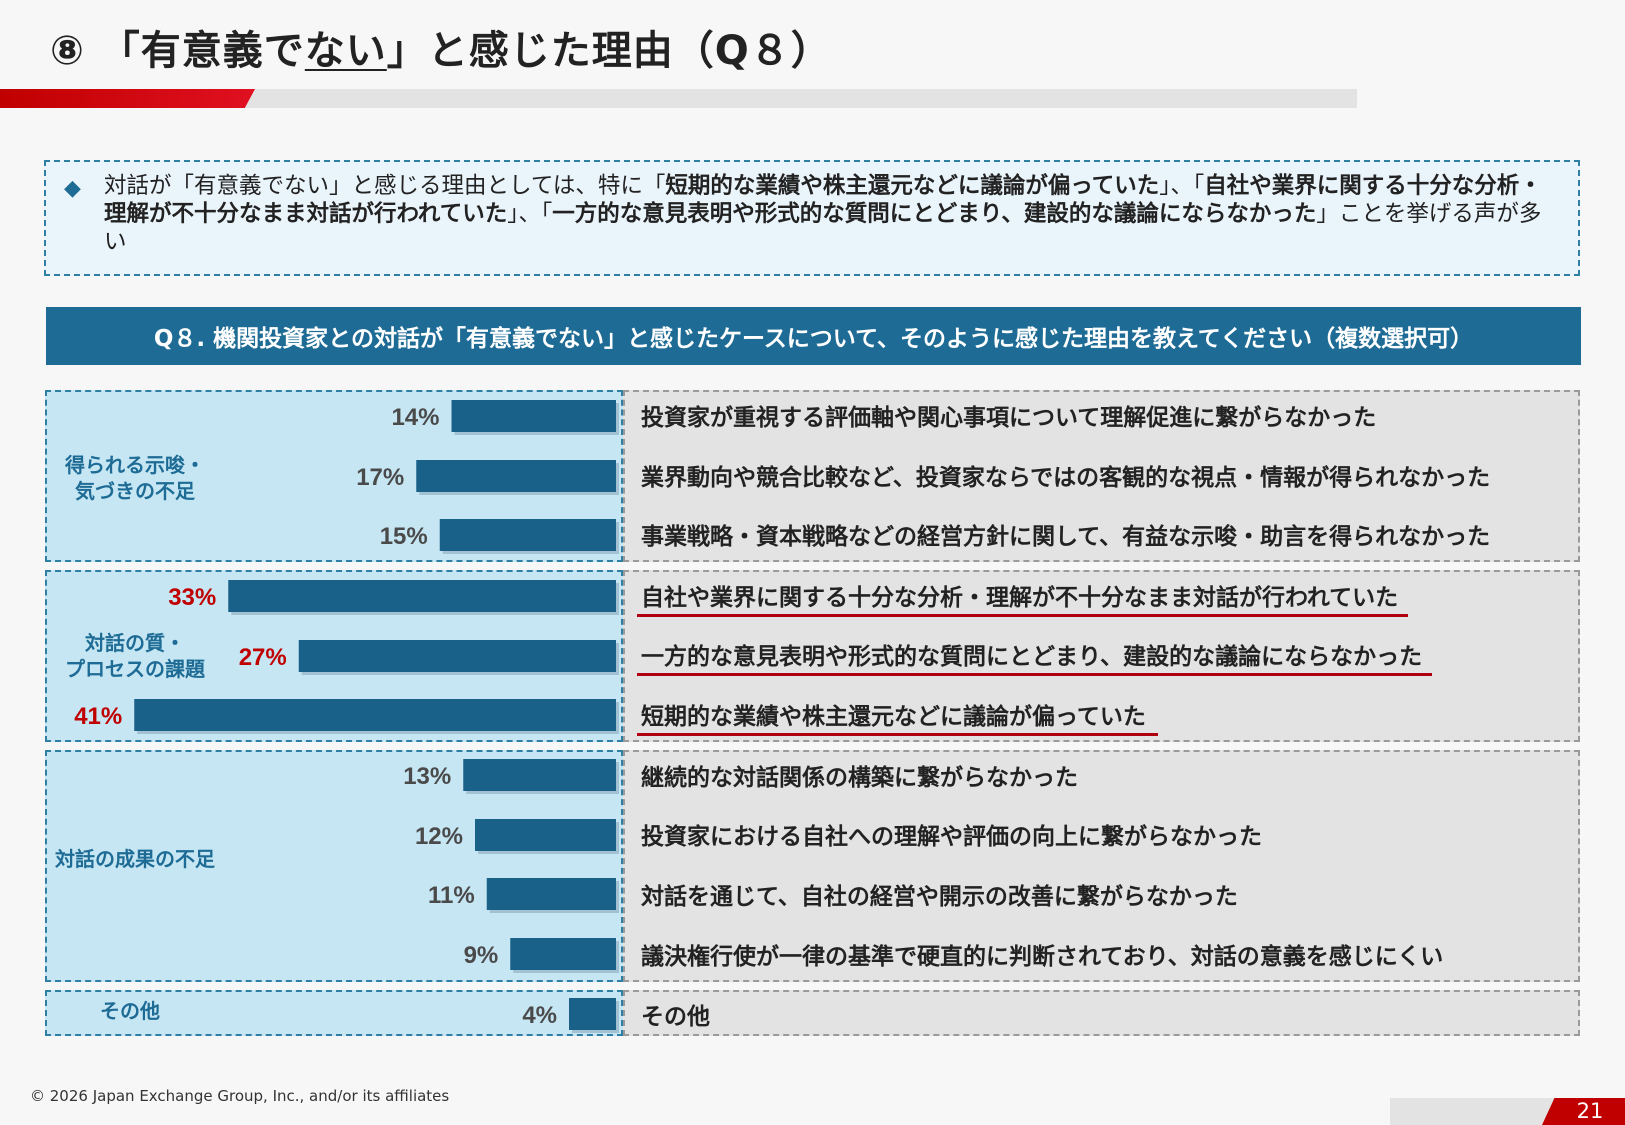 The height and width of the screenshot is (1125, 1625). I want to click on reason-text-4: 一方的な意見表明や形式的な質問にとどまり、建設的な議論にならなかった, so click(1035, 656).